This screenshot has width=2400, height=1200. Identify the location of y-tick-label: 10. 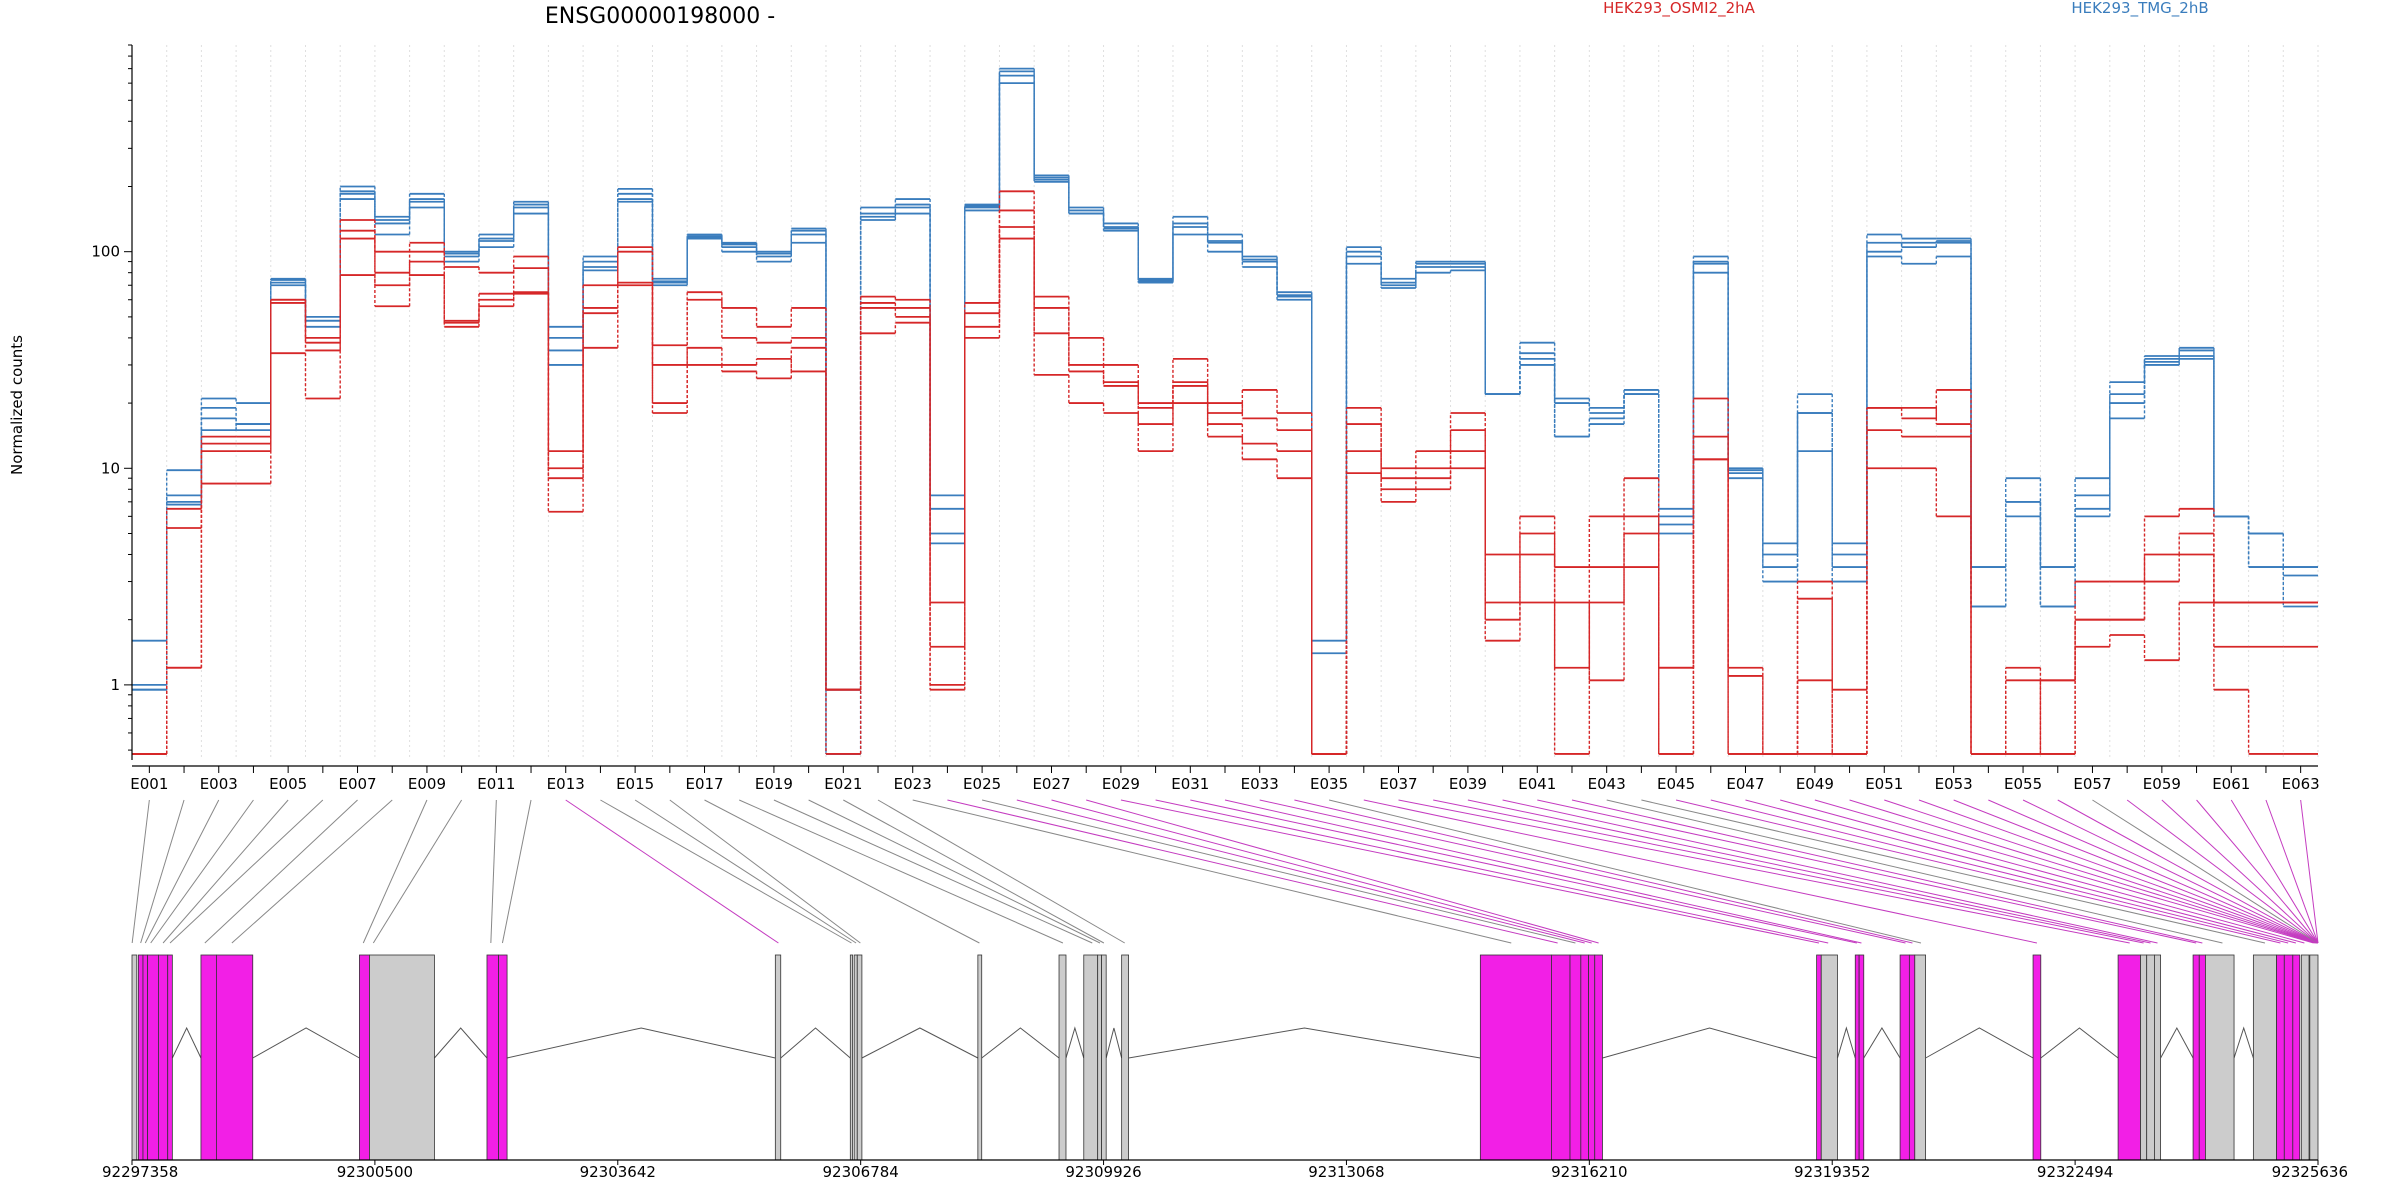
(110, 468).